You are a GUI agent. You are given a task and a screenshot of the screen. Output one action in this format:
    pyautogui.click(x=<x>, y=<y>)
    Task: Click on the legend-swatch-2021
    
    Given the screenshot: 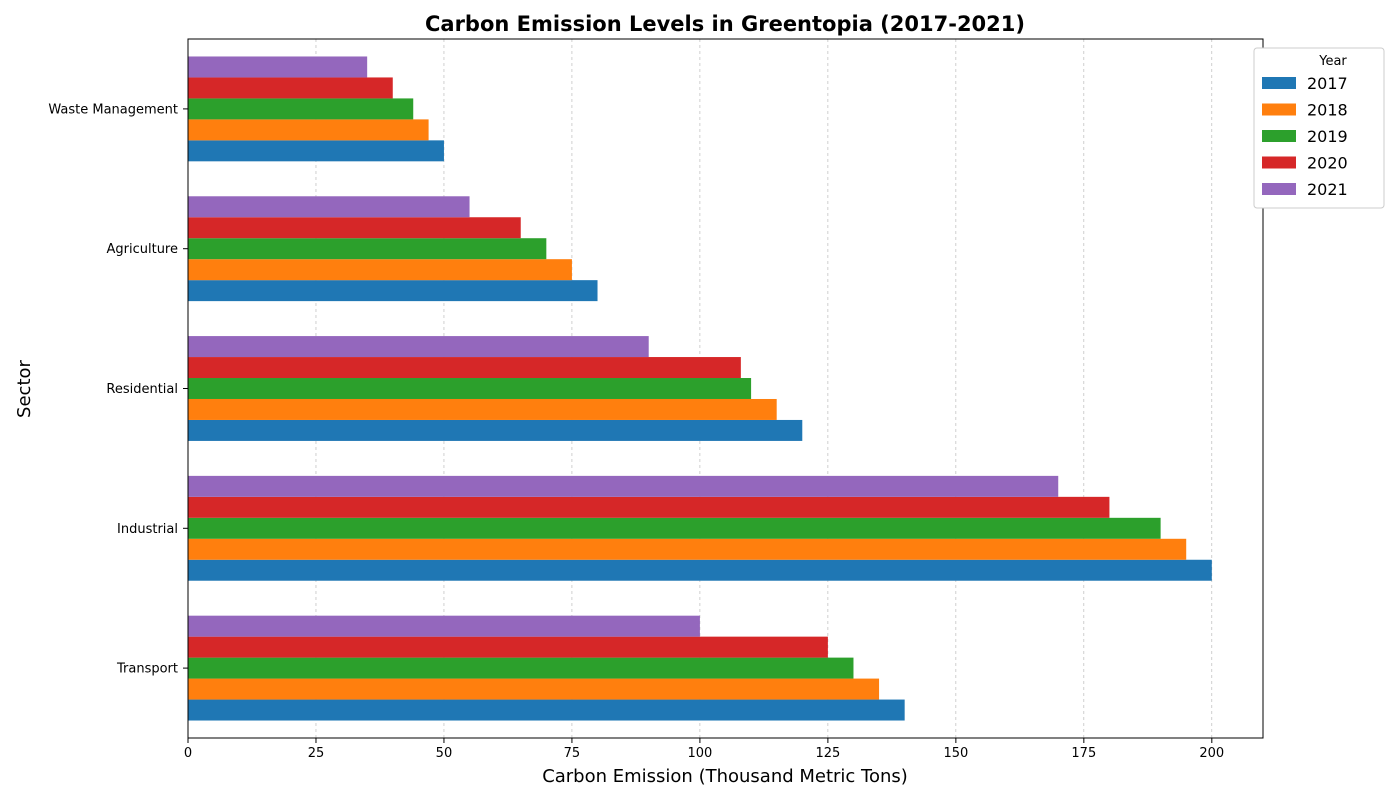 What is the action you would take?
    pyautogui.click(x=1279, y=189)
    